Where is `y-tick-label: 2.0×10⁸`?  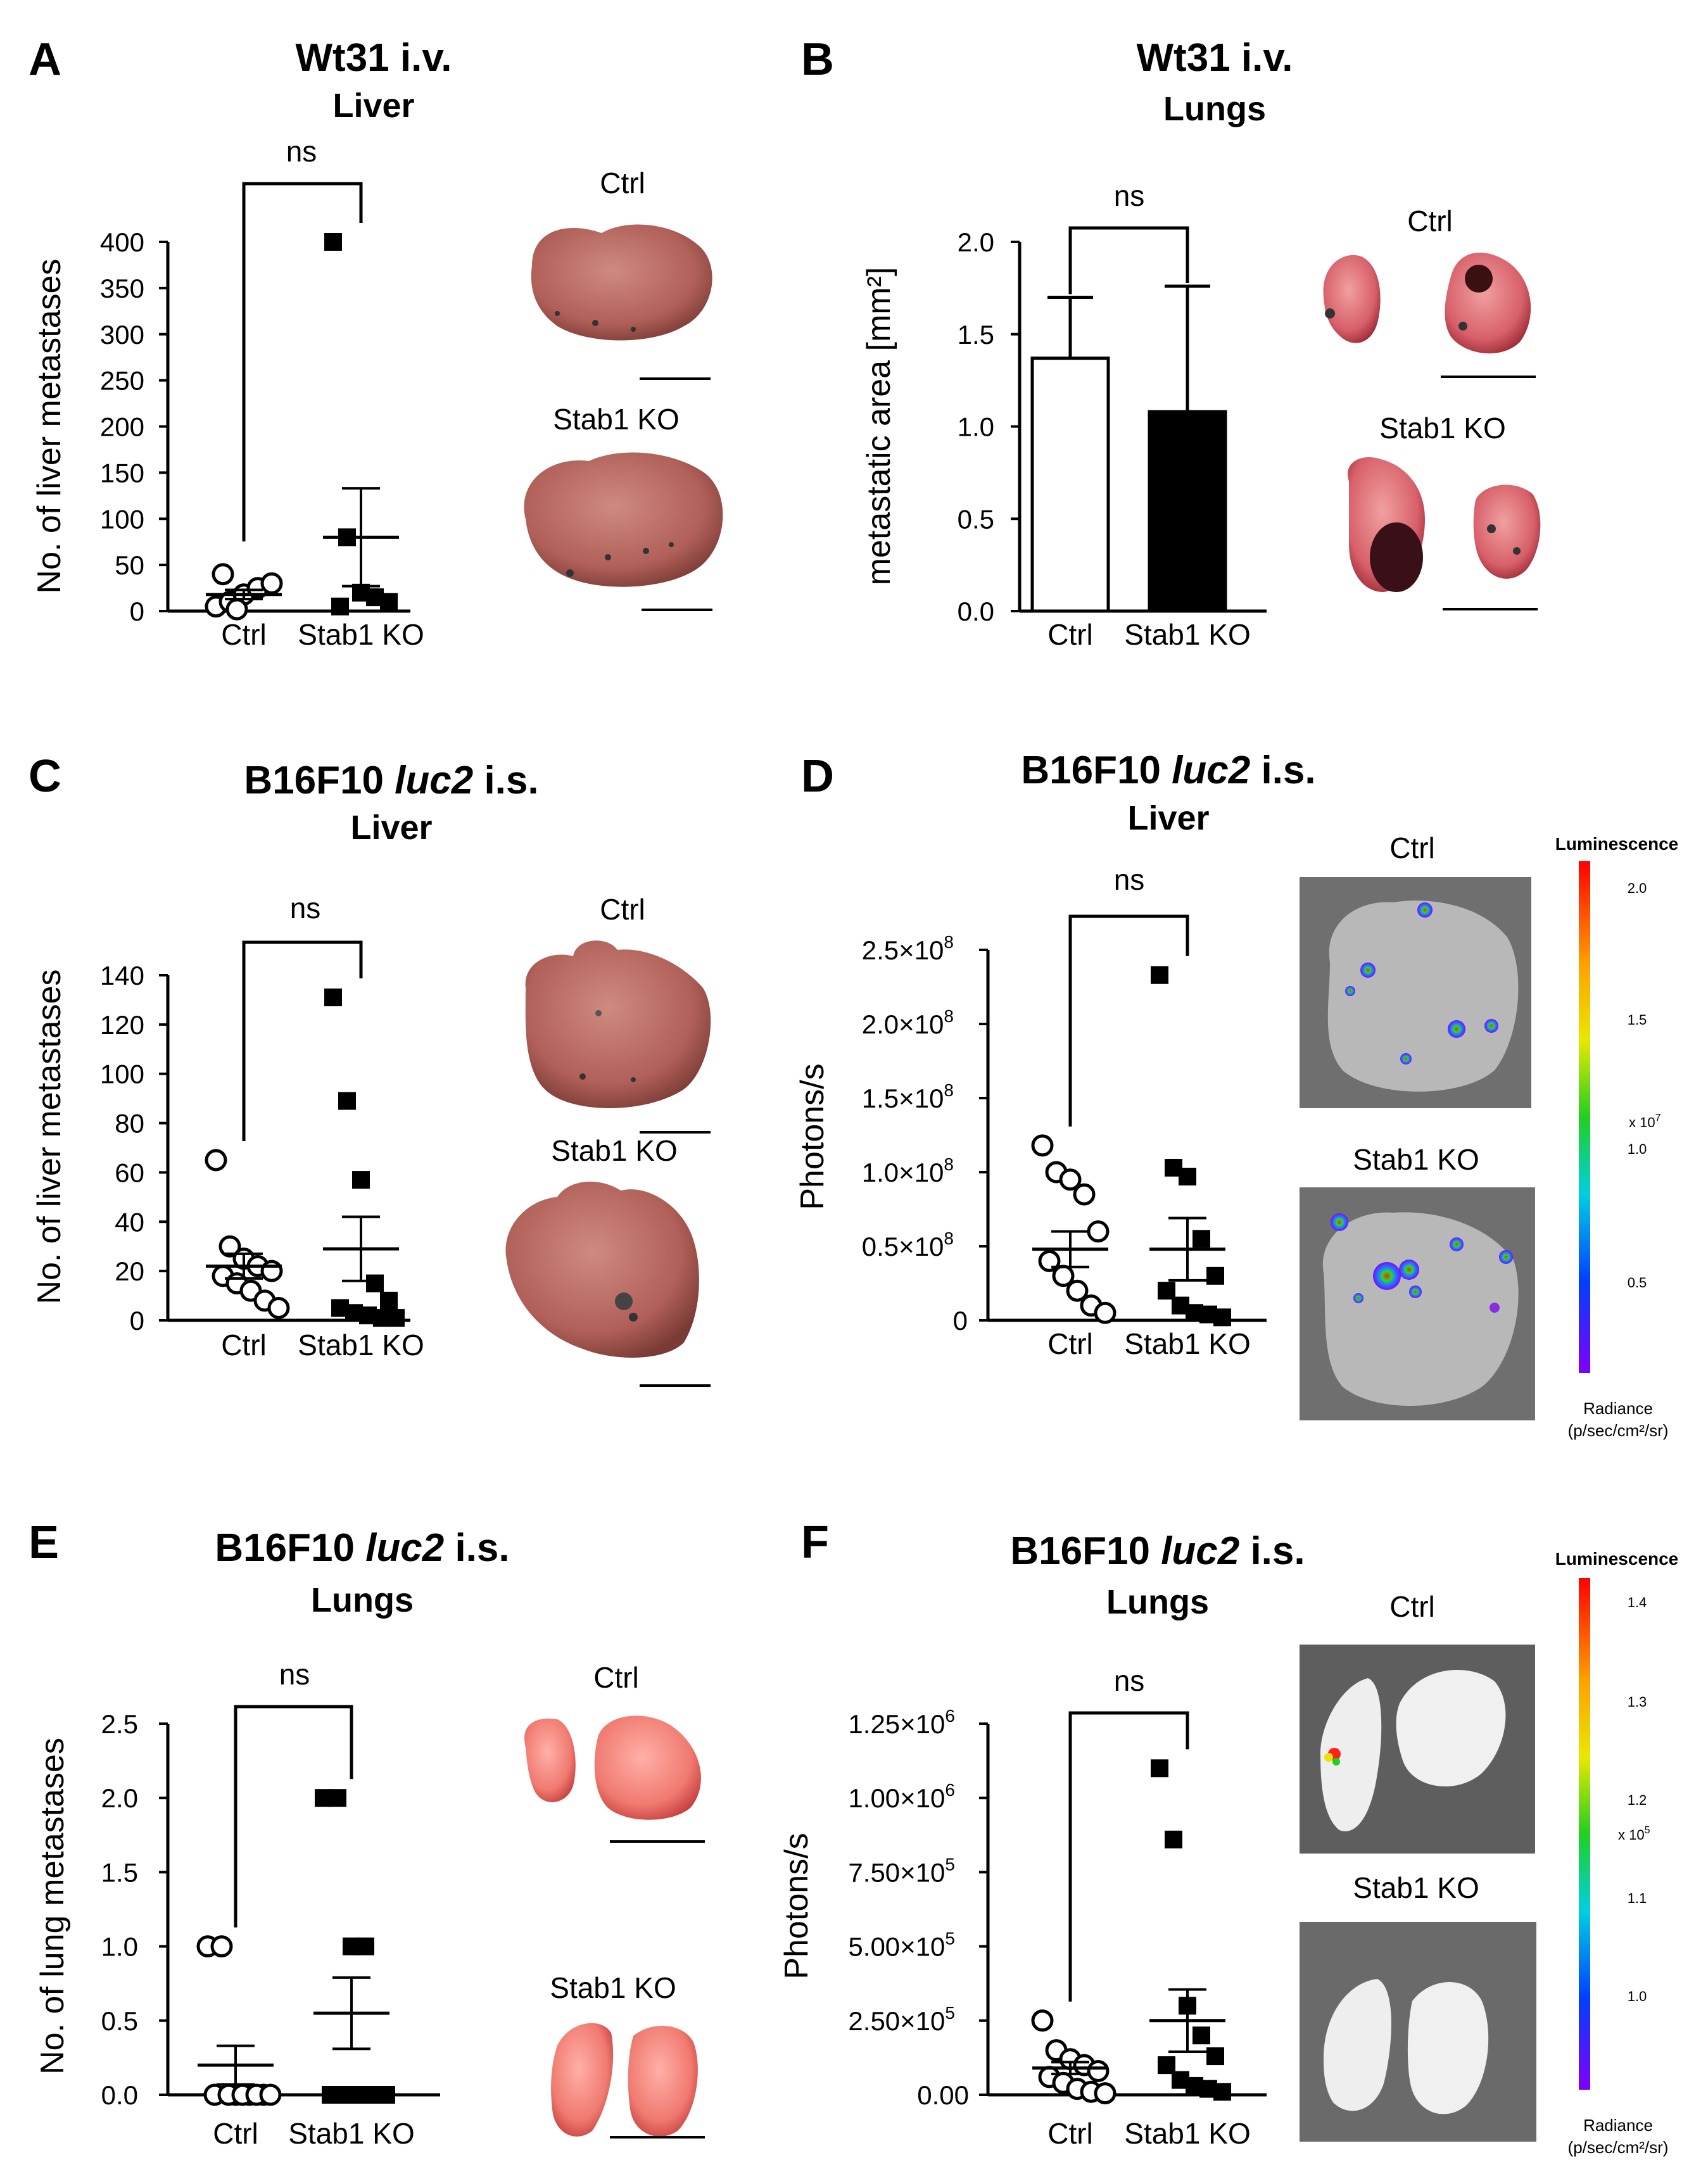
y-tick-label: 2.0×10⁸ is located at coordinates (908, 1022).